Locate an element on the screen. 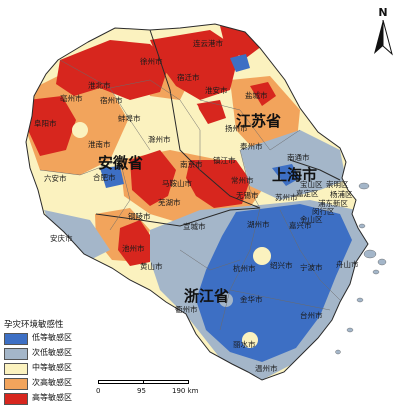  city-label: 淮北市 is located at coordinates (99, 85).